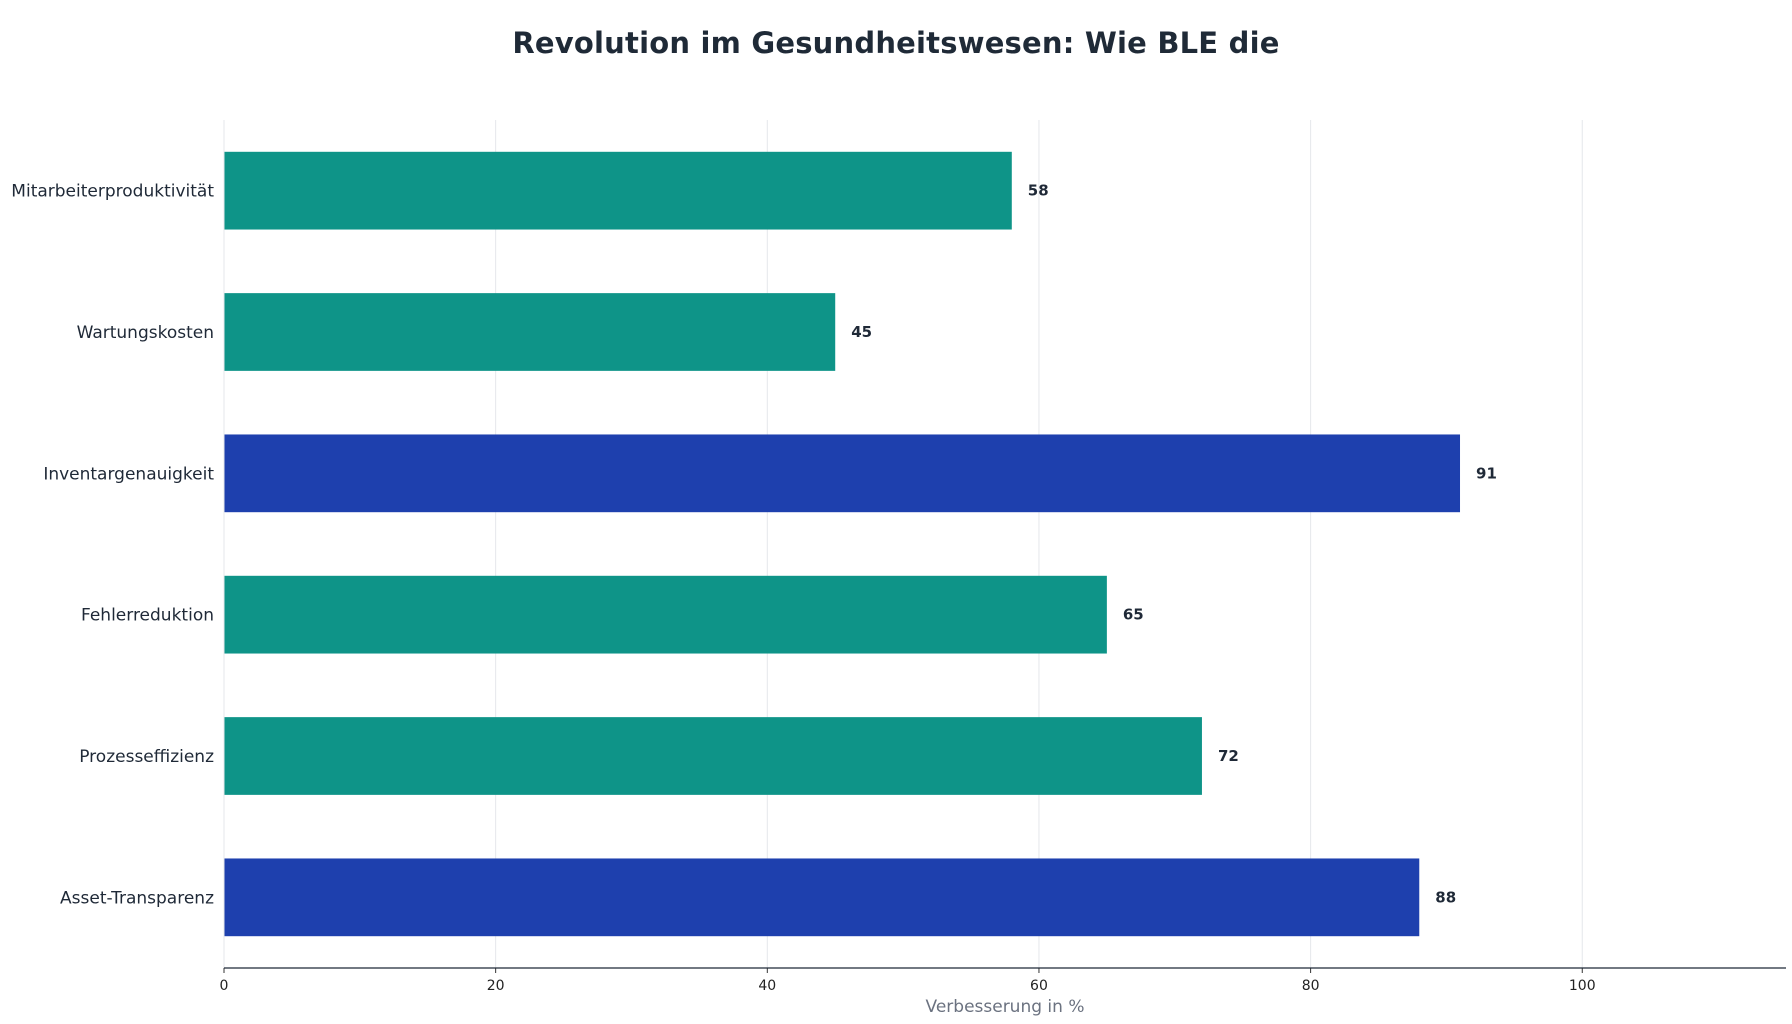 This screenshot has width=1792, height=1024. Describe the element at coordinates (137, 898) in the screenshot. I see `category-label: Asset-Transparenz` at that location.